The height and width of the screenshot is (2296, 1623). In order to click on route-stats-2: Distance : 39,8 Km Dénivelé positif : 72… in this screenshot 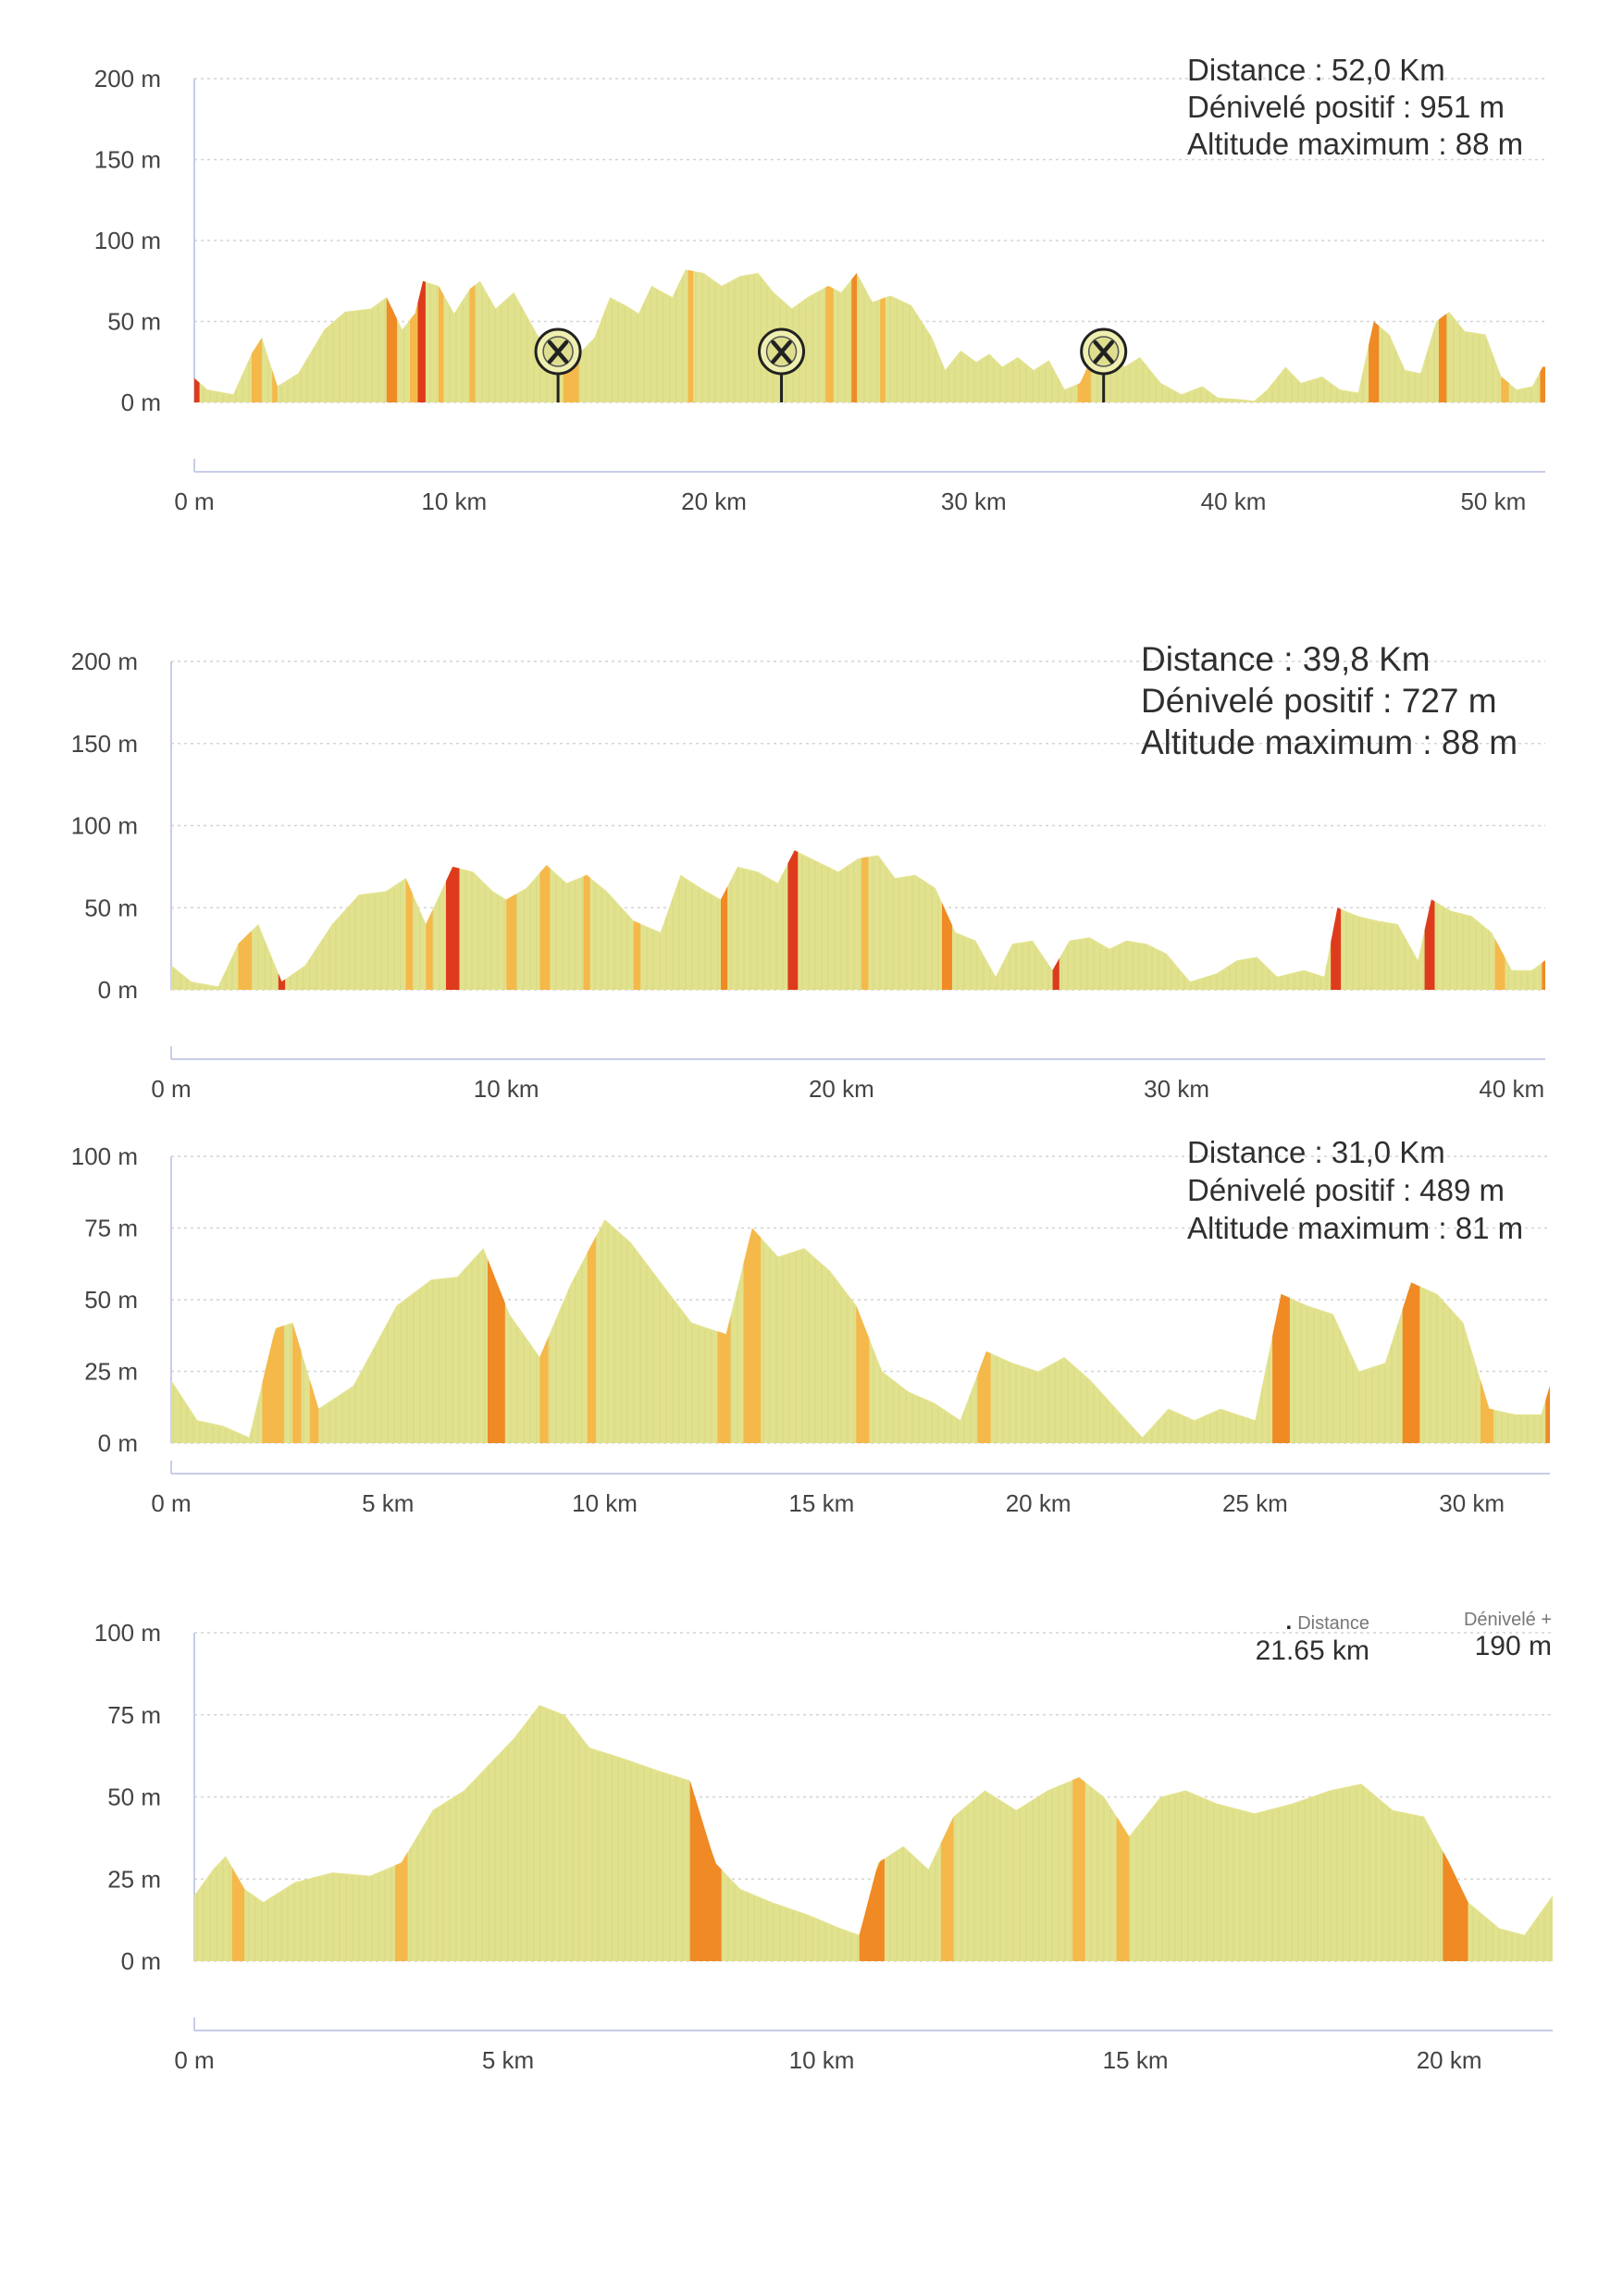, I will do `click(1329, 700)`.